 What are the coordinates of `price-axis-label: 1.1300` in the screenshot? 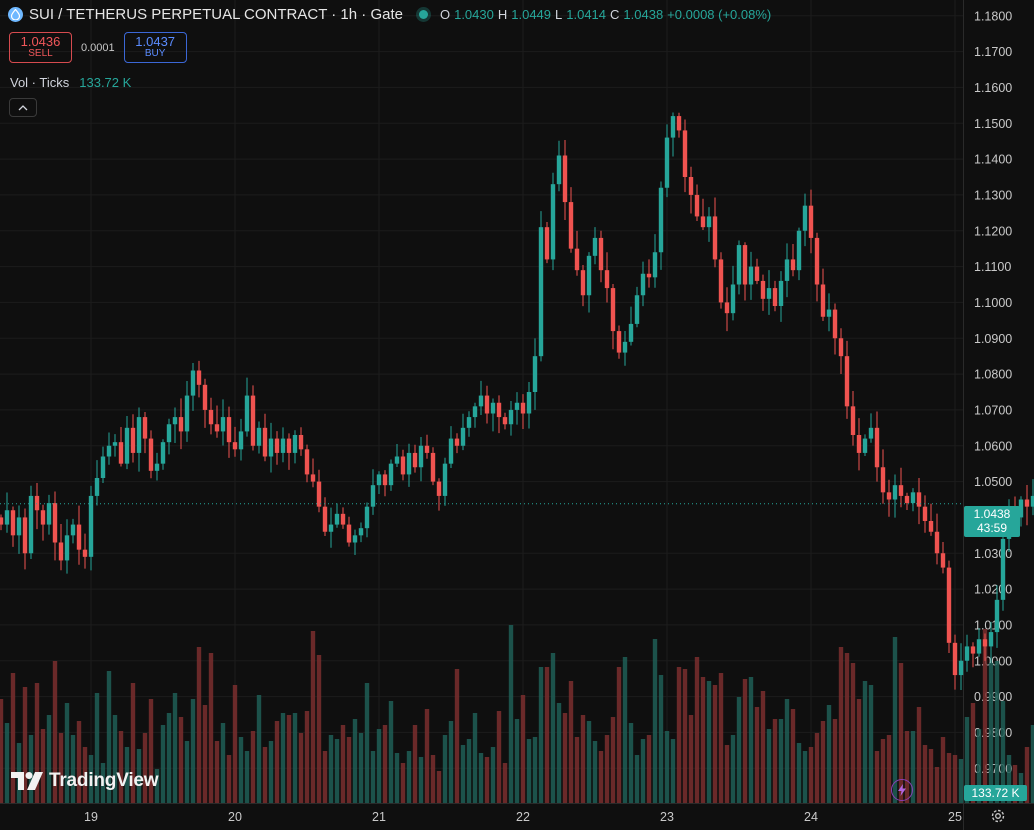 It's located at (993, 195).